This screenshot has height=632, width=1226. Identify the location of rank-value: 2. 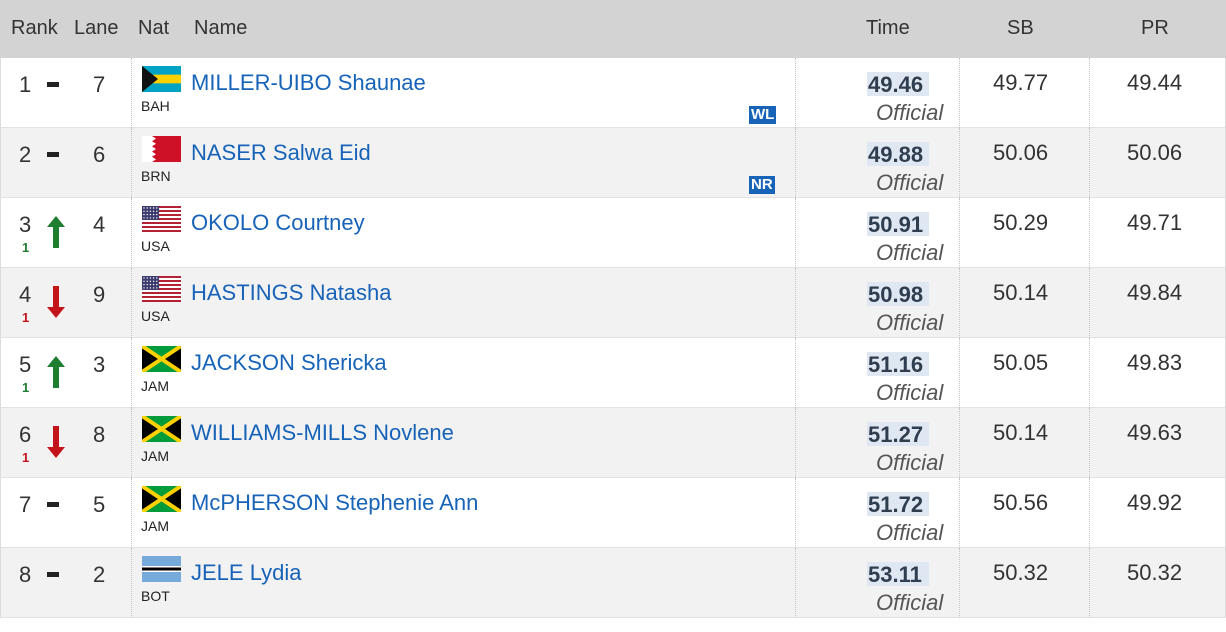
(25, 154).